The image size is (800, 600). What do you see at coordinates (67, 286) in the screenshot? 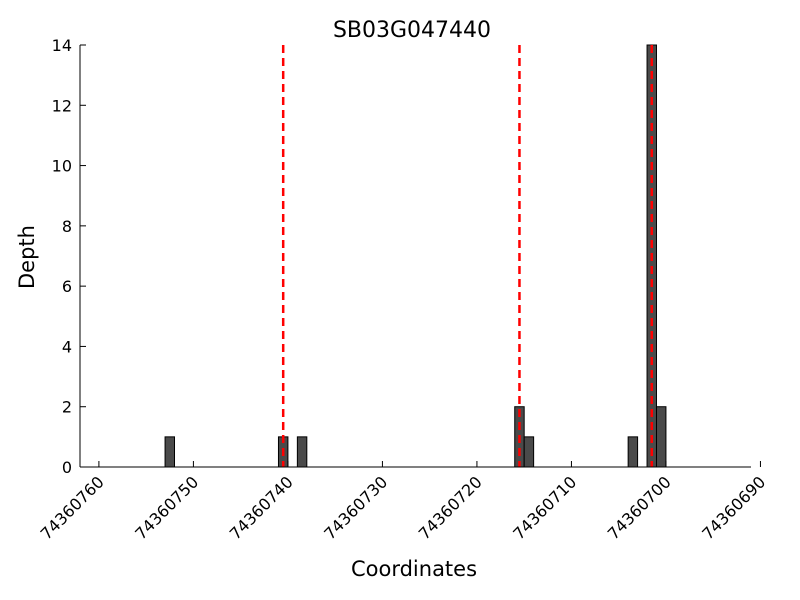
I see `y-tick-label-3: 6` at bounding box center [67, 286].